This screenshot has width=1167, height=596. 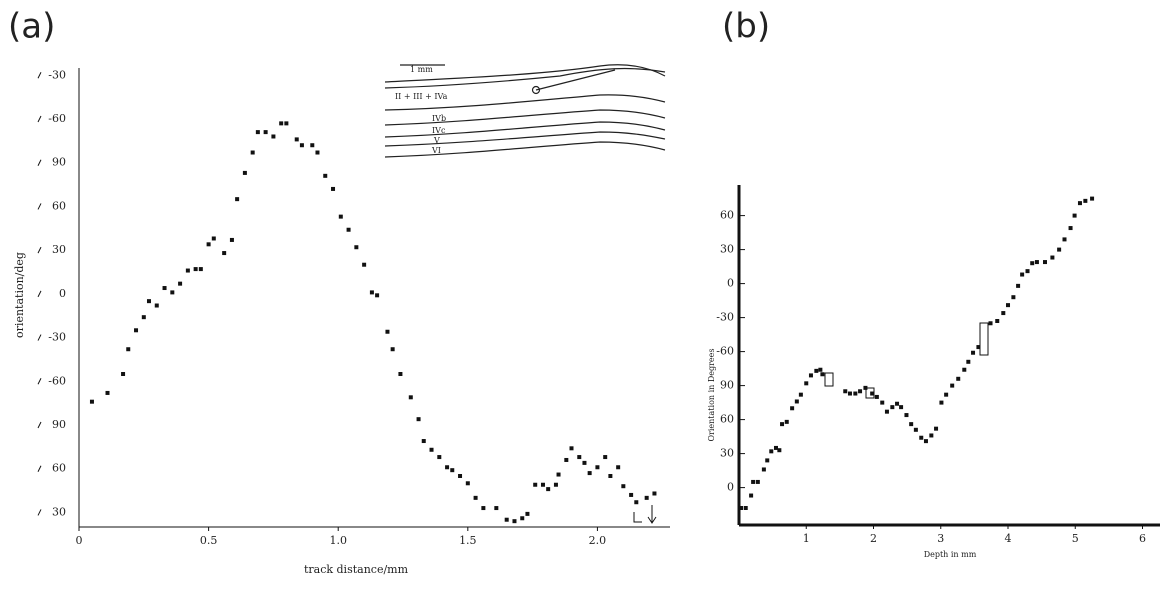 I want to click on inset-label: II + III + IVa, so click(x=421, y=96).